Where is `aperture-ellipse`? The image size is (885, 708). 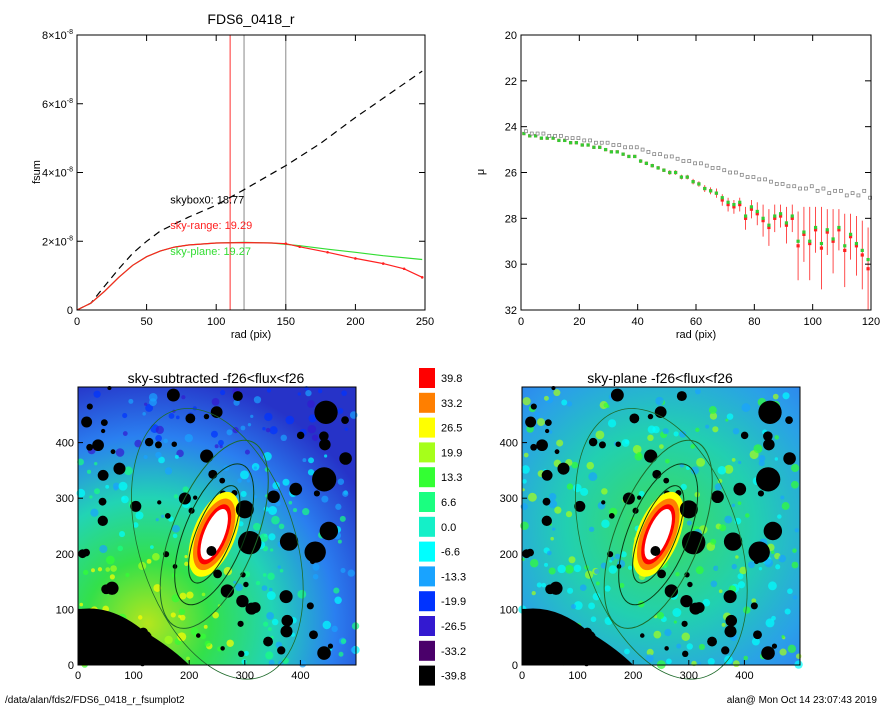 aperture-ellipse is located at coordinates (214, 534).